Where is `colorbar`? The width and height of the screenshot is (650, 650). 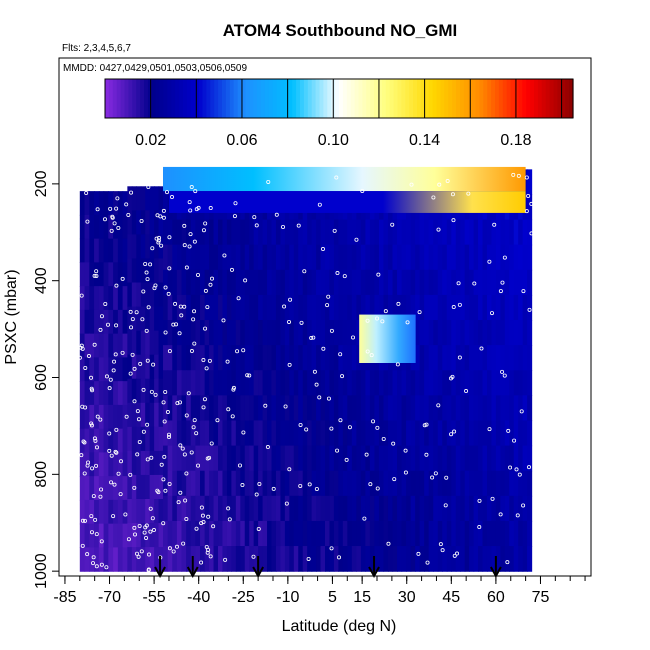
colorbar is located at coordinates (339, 98).